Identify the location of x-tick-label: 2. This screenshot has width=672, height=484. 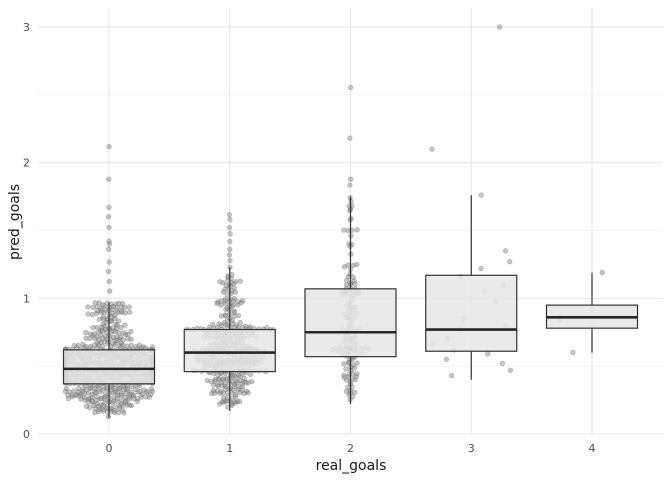
(350, 448).